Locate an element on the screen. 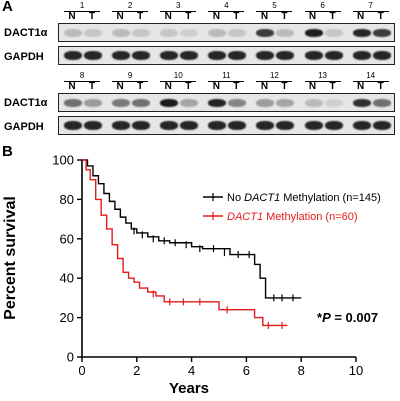 The width and height of the screenshot is (400, 401). gapdh-blot is located at coordinates (226, 55).